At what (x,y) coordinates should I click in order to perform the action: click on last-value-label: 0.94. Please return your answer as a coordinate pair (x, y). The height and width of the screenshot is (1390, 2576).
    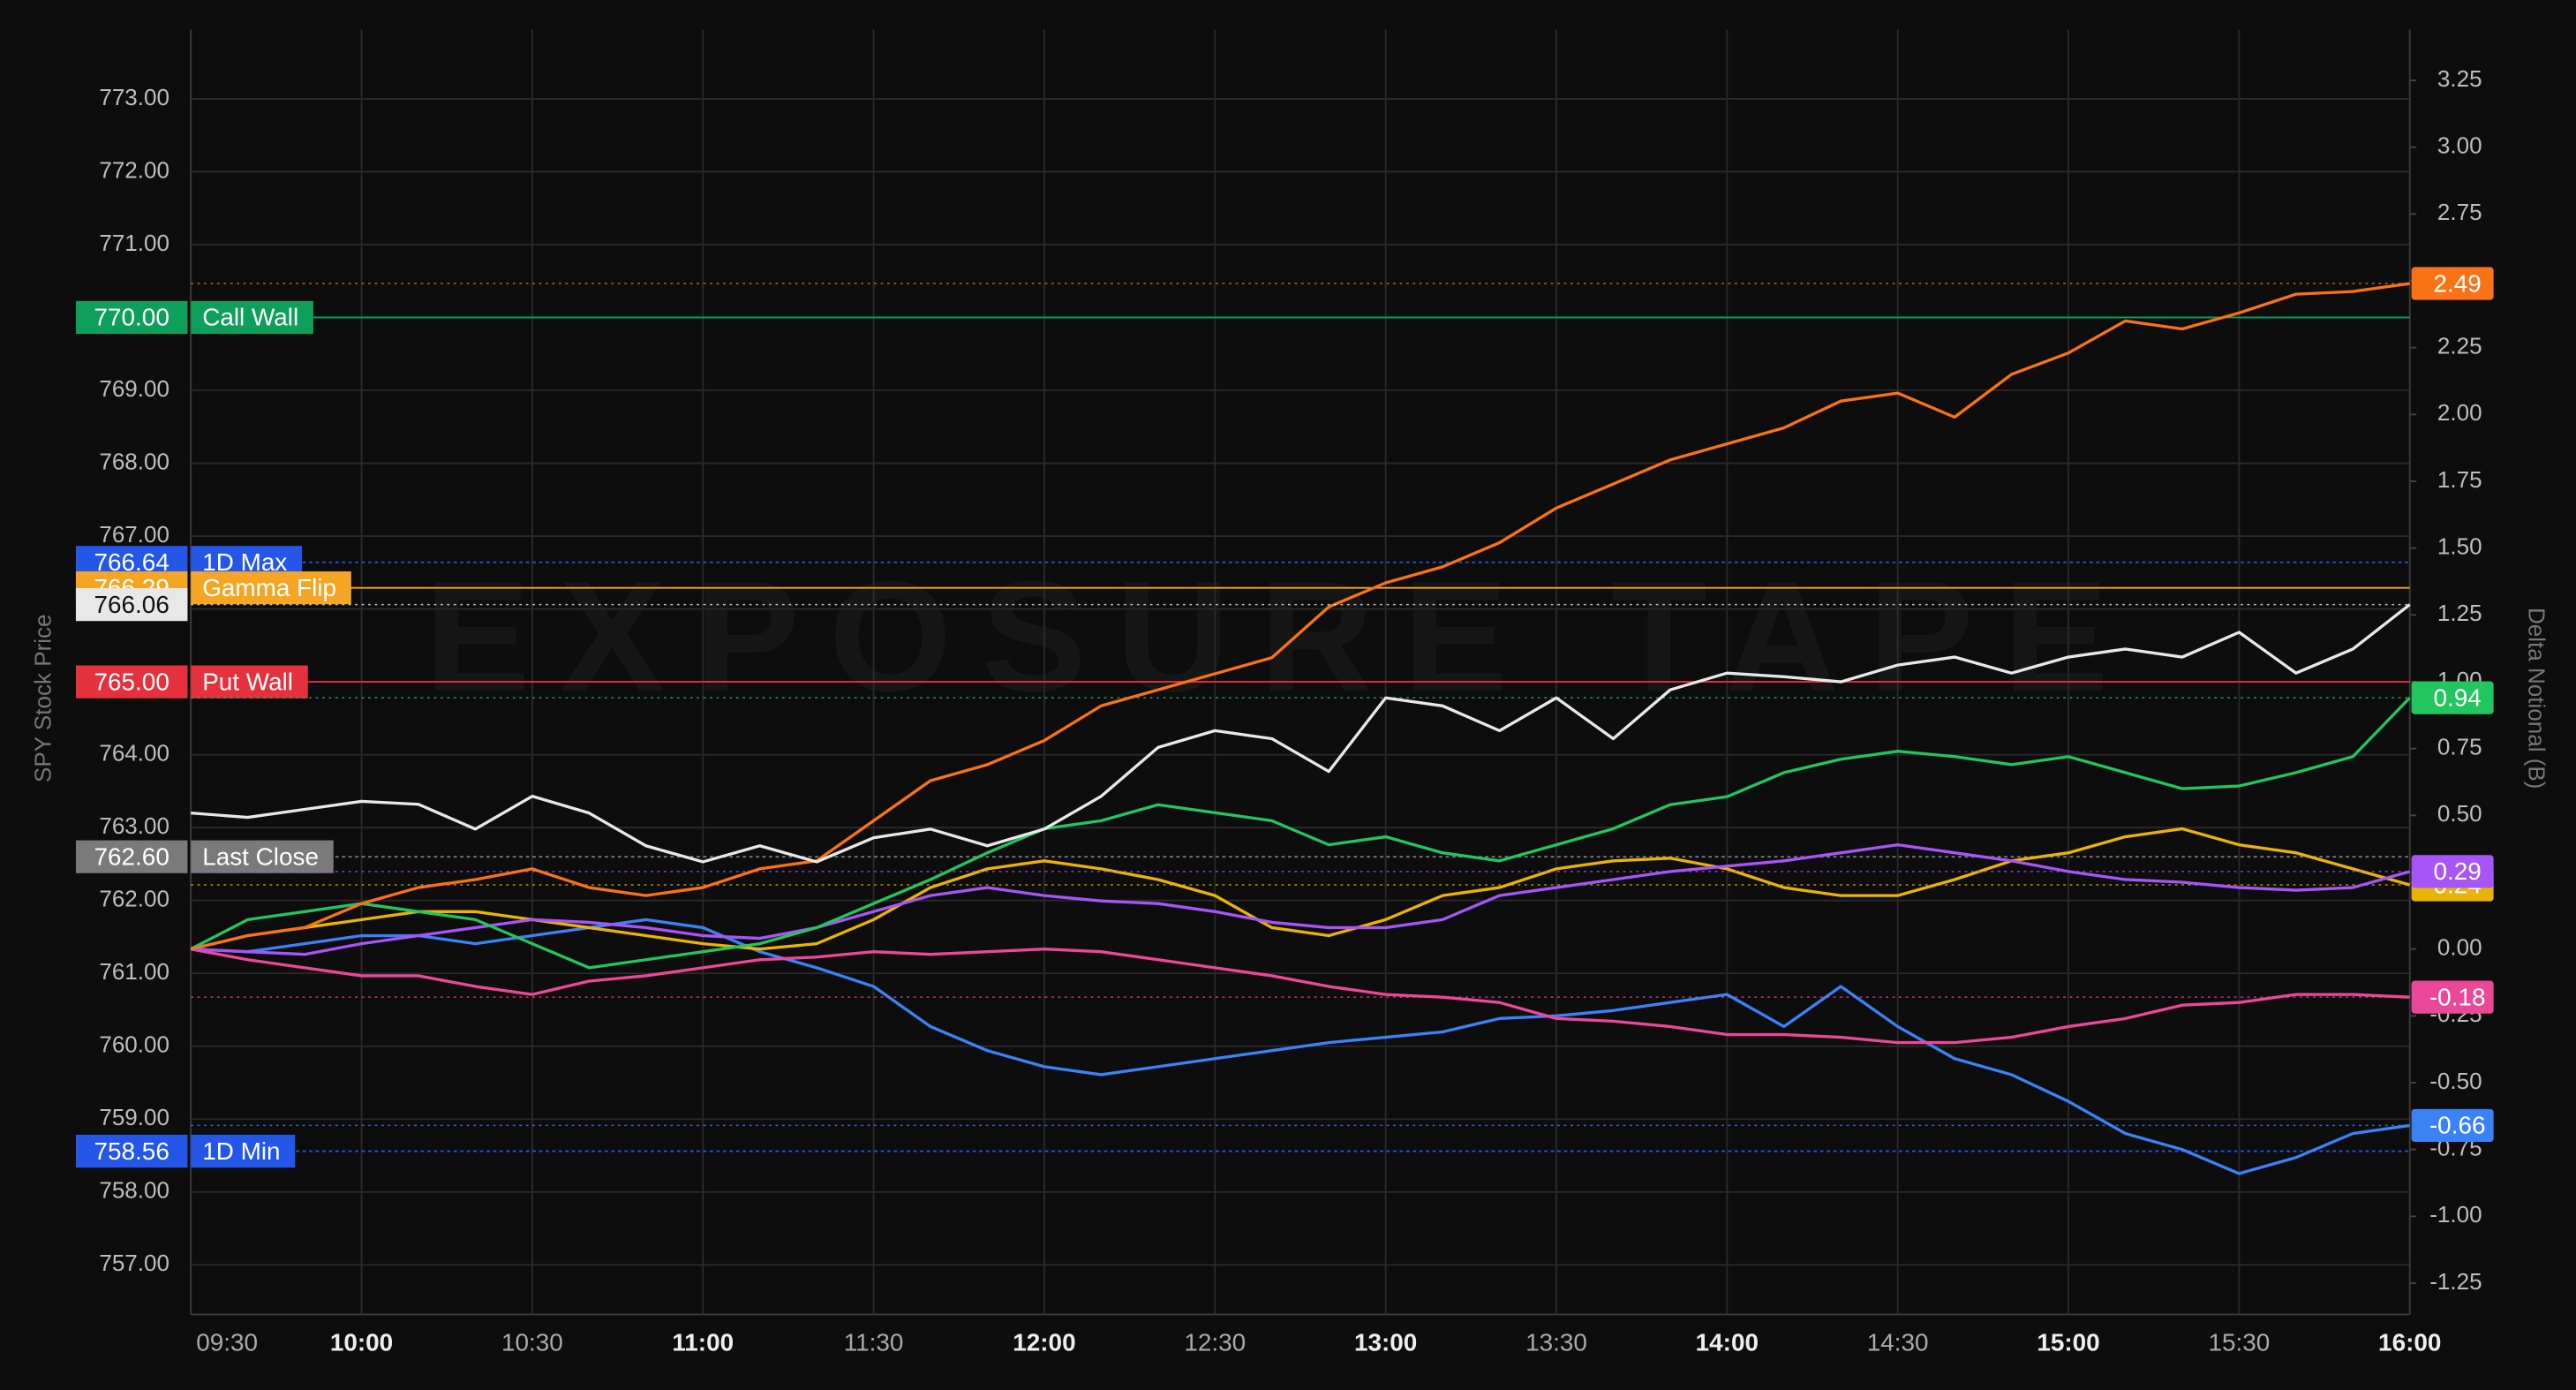
    Looking at the image, I should click on (2458, 698).